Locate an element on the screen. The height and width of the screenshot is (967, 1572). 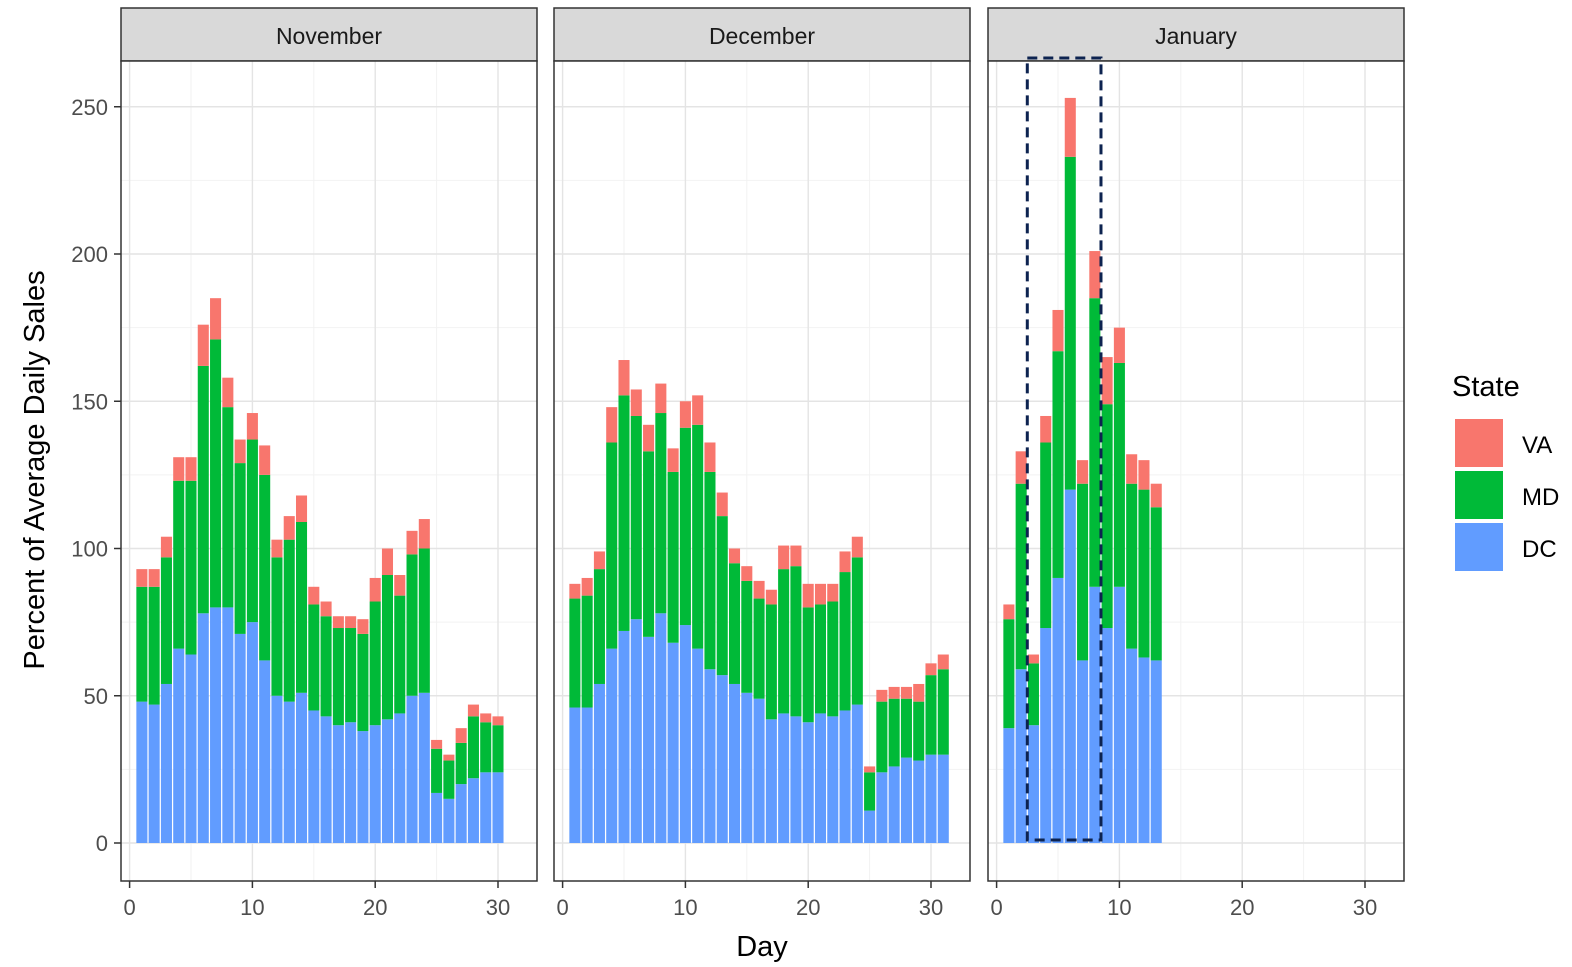
panel-title: January is located at coordinates (1196, 36).